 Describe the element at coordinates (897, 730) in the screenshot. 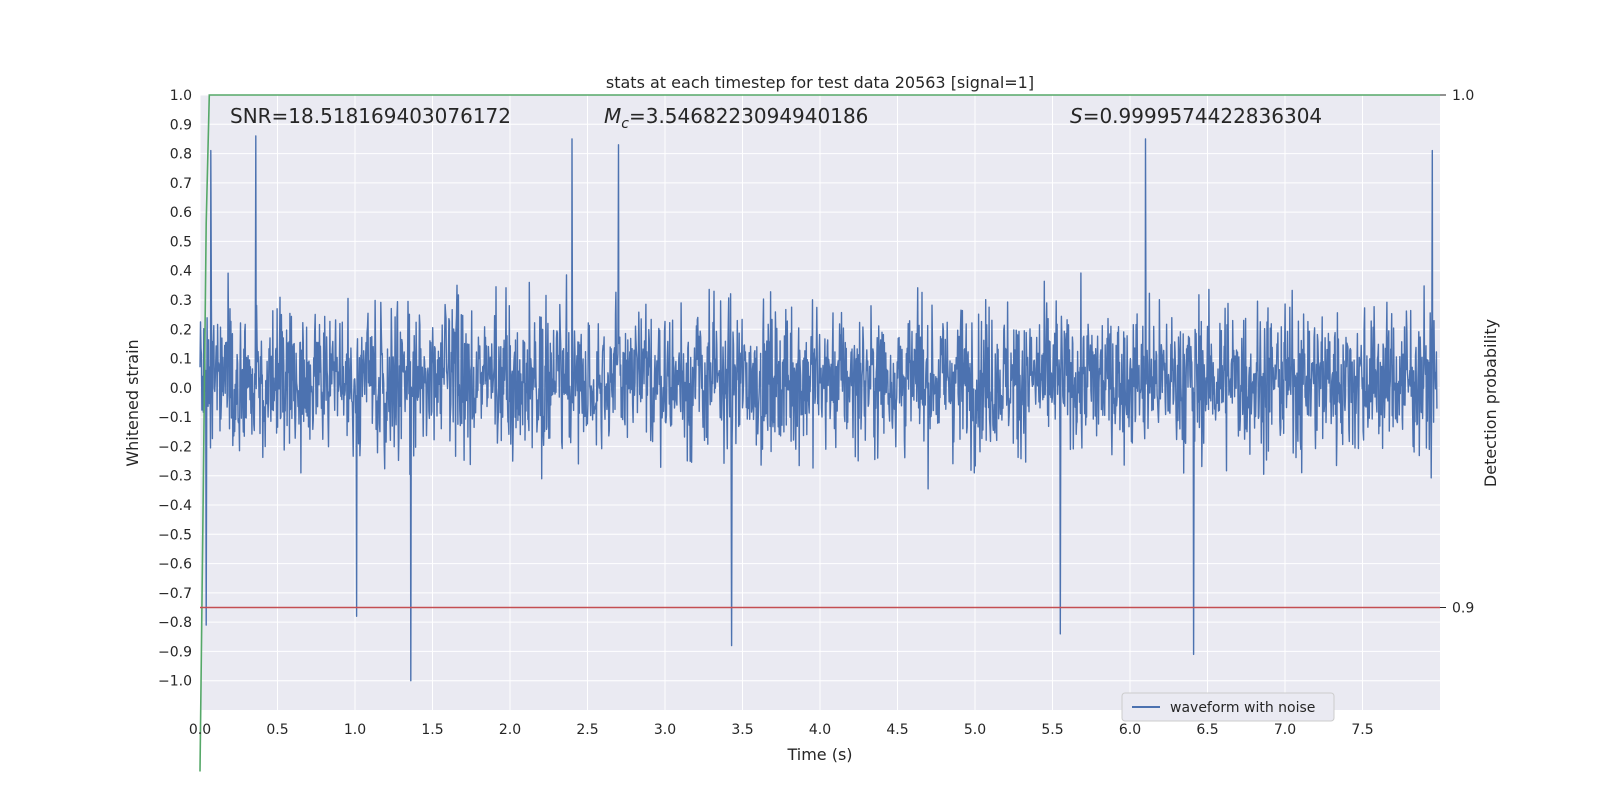

I see `x-tick-label: 4.5` at that location.